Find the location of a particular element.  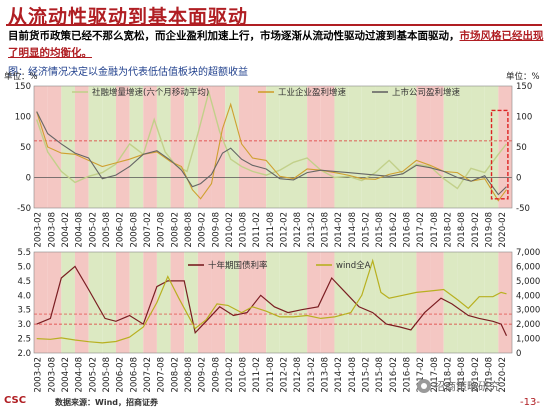

x-tick-label-top: 2007-02 is located at coordinates (148, 230).